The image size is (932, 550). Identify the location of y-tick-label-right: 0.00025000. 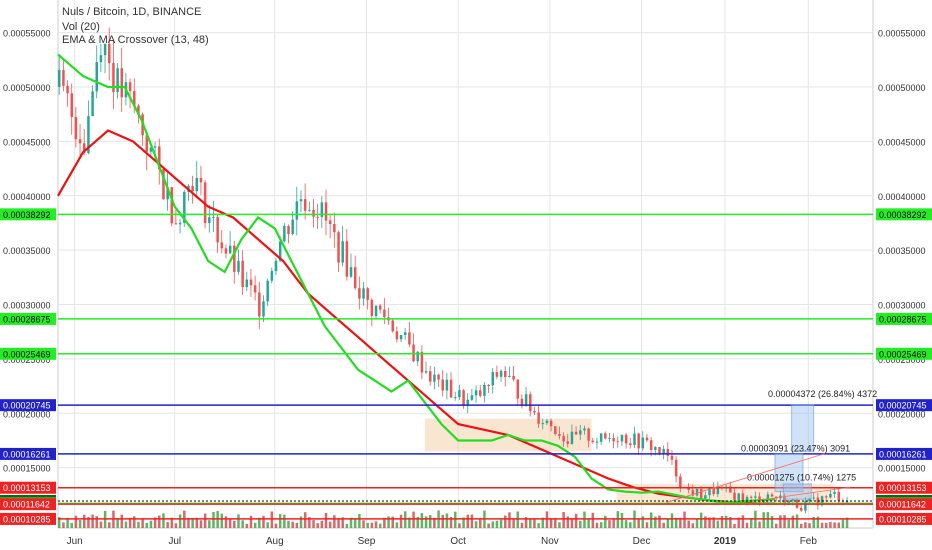
(902, 360).